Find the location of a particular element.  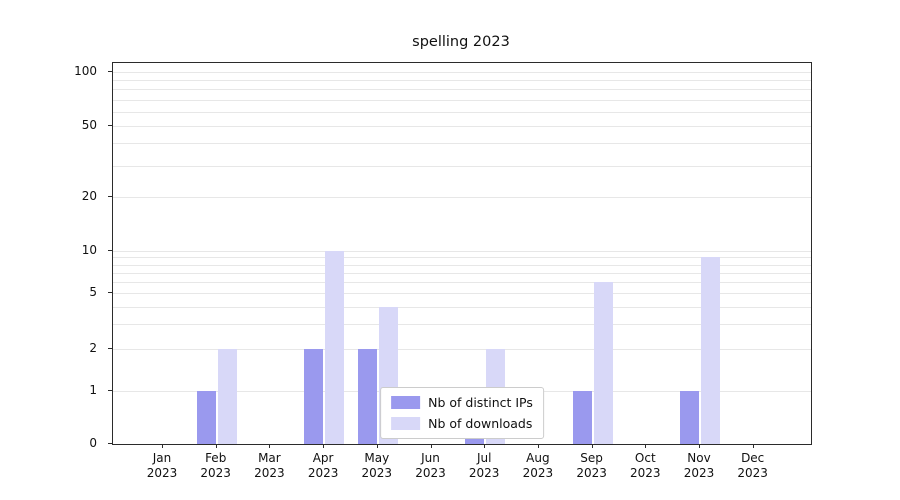

legend-label-distinct-ips: Nb of distinct IPs is located at coordinates (480, 402).